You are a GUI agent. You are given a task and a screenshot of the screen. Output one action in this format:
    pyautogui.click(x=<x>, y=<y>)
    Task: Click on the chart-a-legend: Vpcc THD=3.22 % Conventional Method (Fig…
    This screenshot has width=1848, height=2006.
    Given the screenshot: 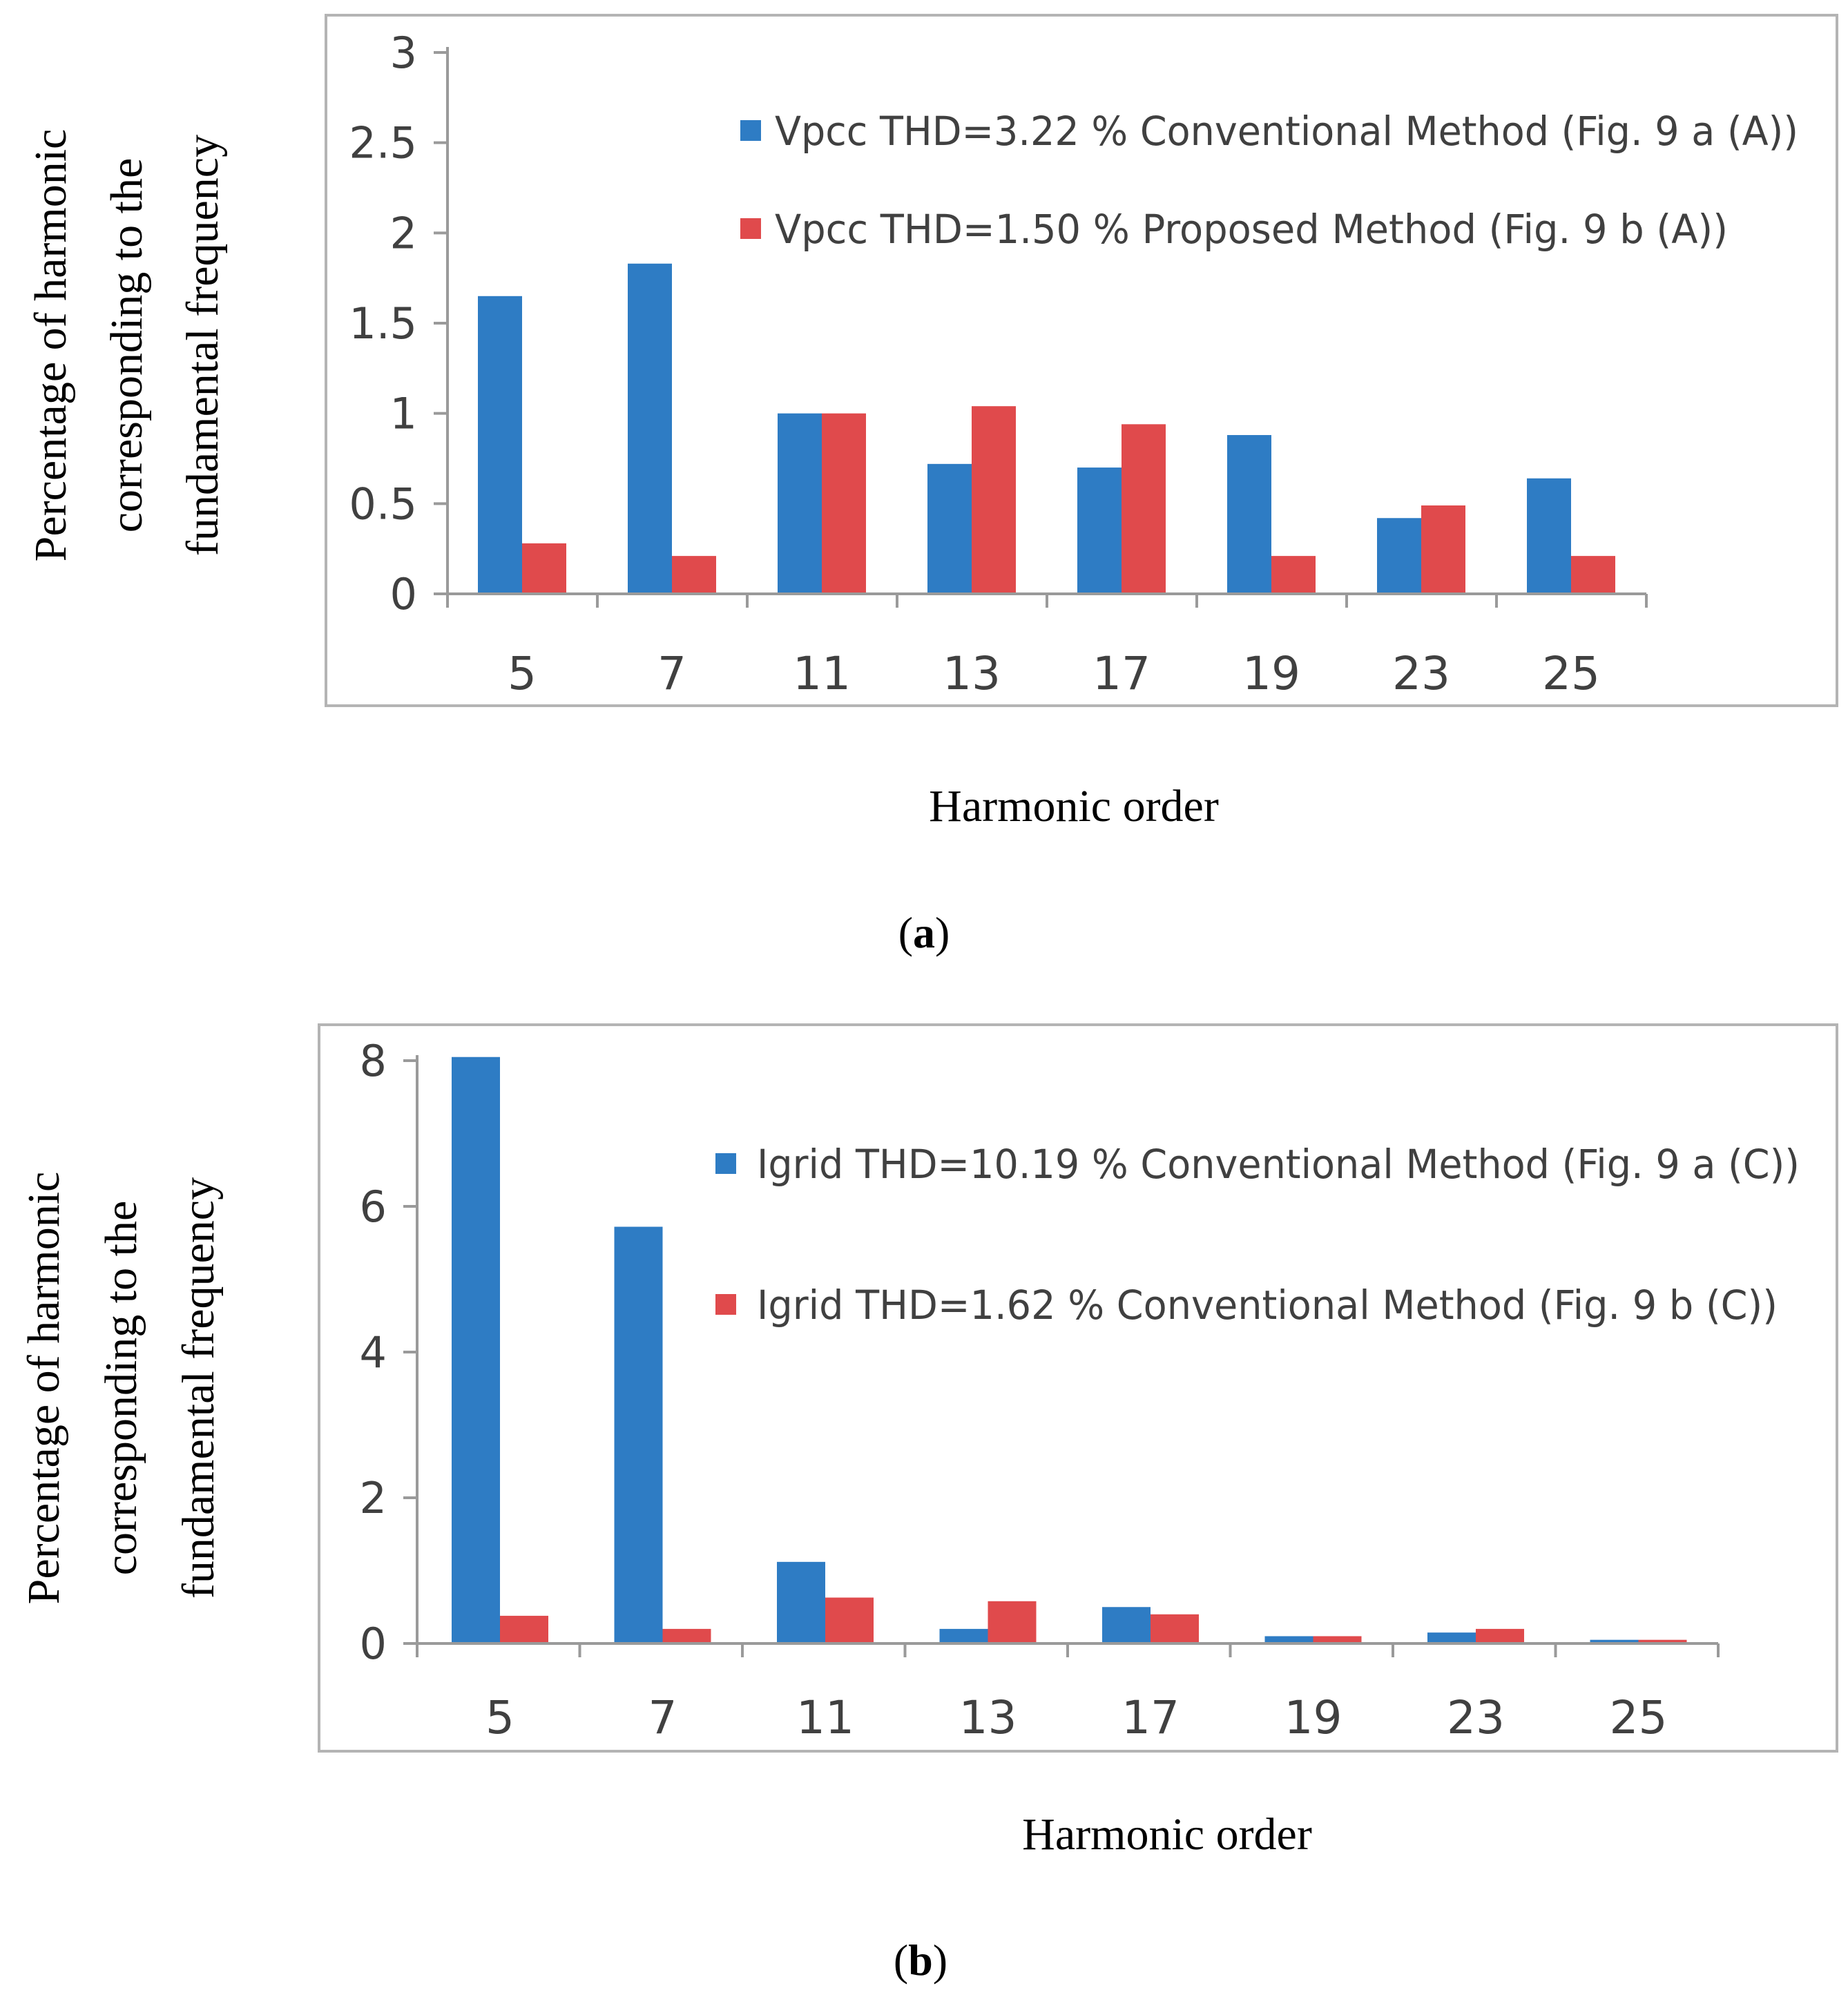 What is the action you would take?
    pyautogui.click(x=1269, y=181)
    